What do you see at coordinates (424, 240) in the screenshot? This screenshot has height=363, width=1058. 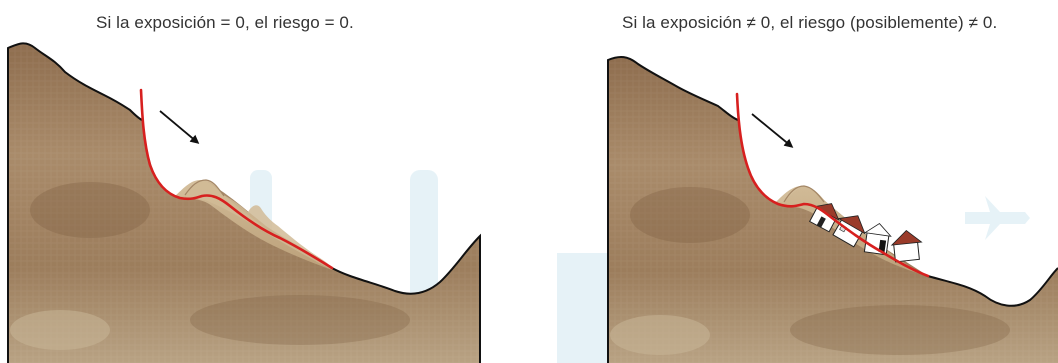 I see `watermark-tower-right` at bounding box center [424, 240].